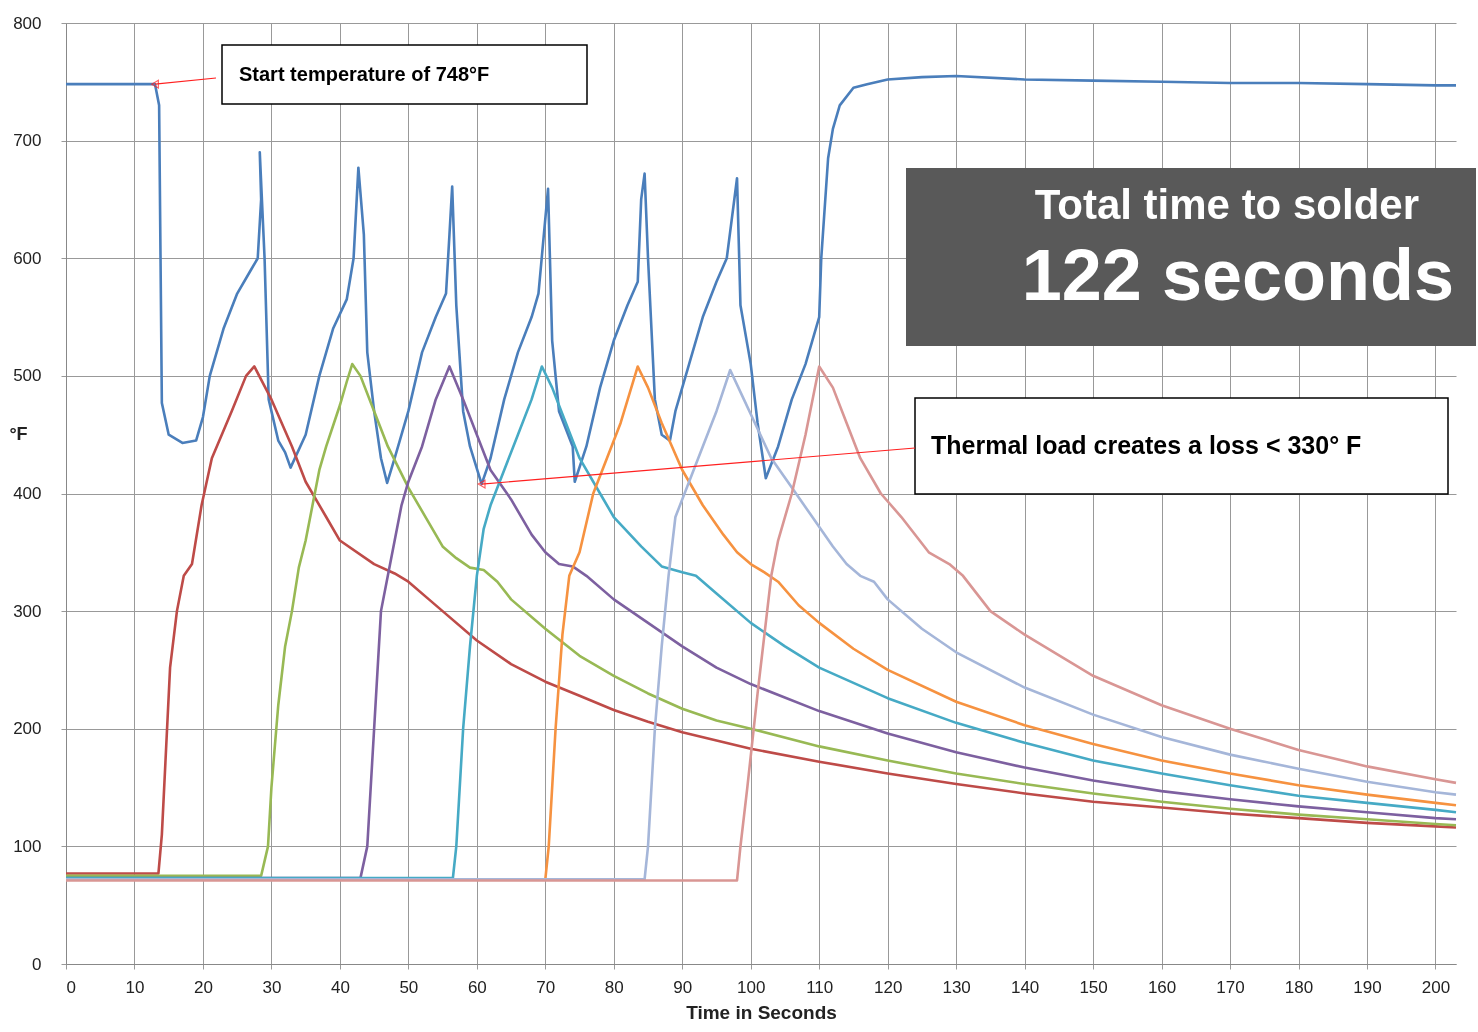 The image size is (1478, 1032). I want to click on y-tick-label: 800, so click(27, 23).